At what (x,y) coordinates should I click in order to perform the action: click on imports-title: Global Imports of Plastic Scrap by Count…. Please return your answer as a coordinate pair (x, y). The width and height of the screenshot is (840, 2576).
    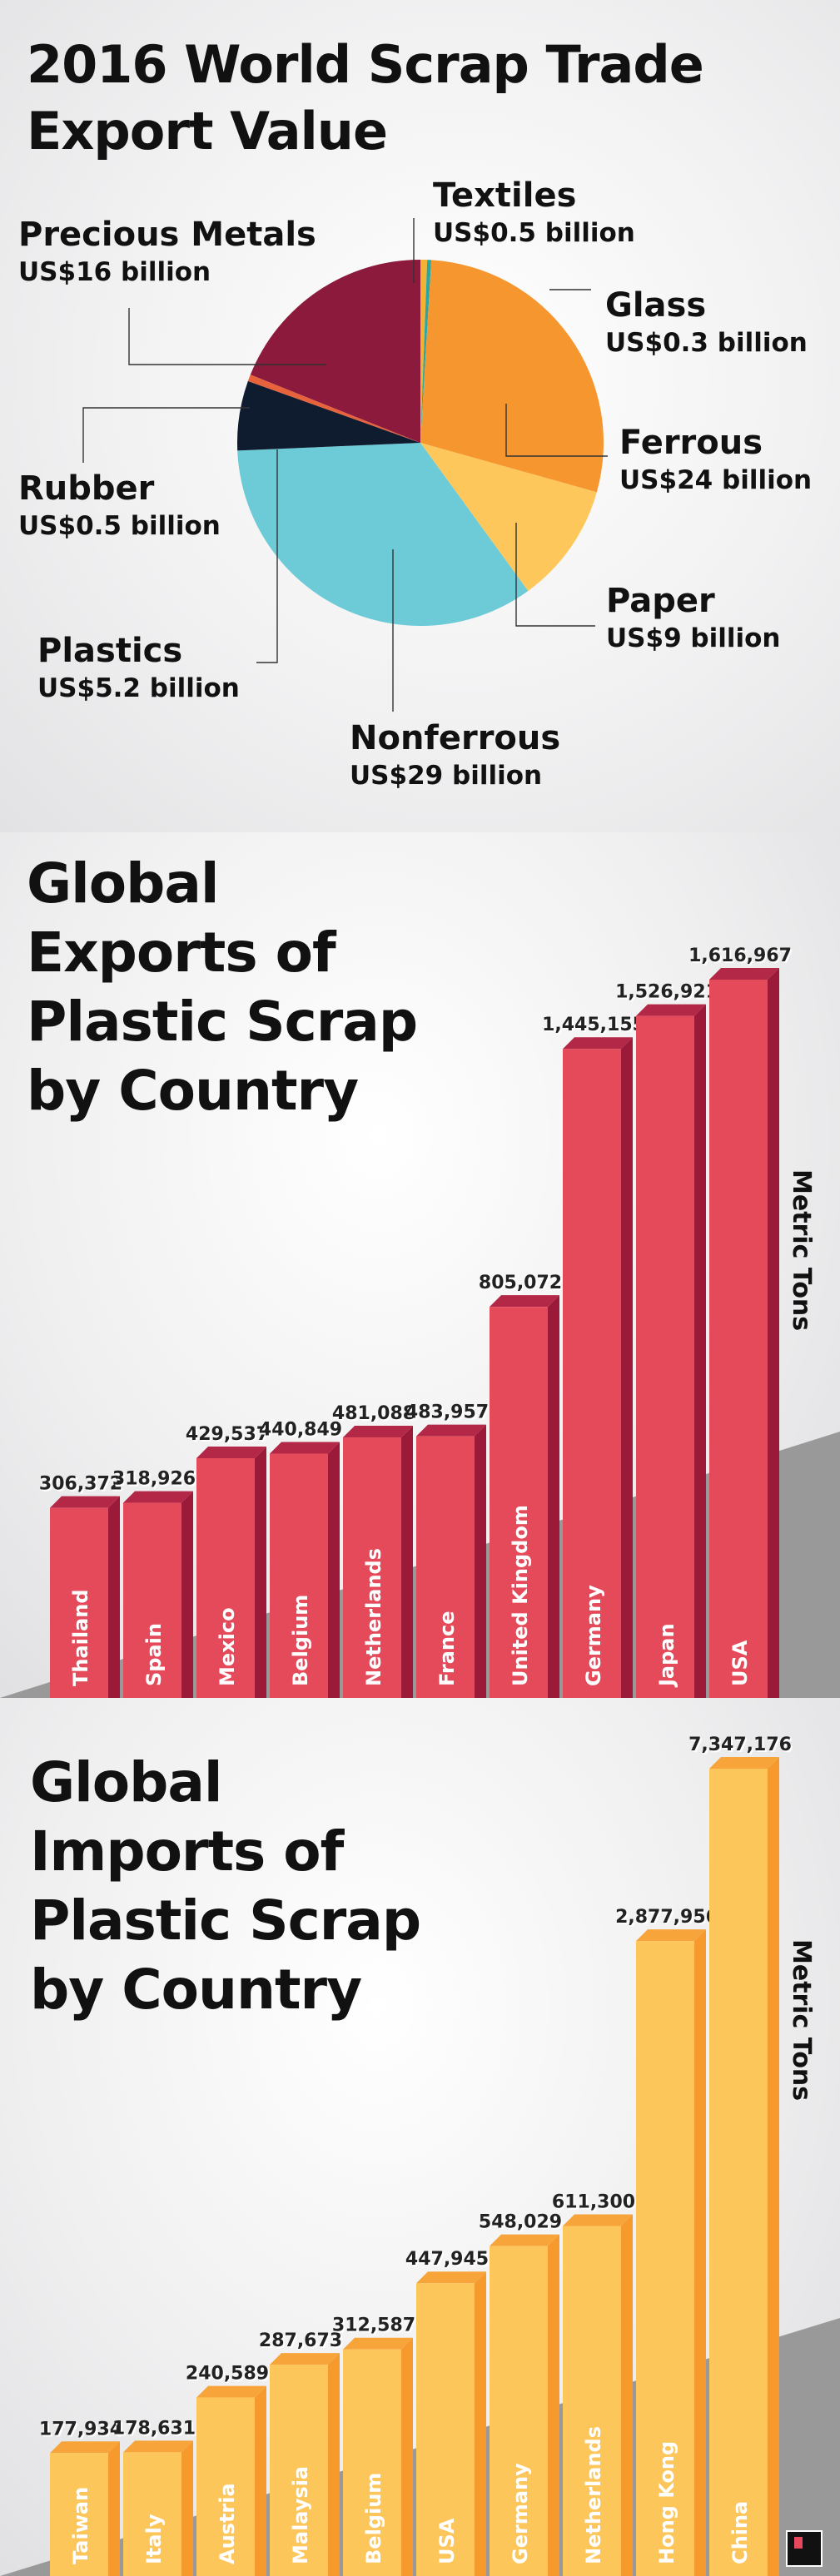
    Looking at the image, I should click on (225, 1886).